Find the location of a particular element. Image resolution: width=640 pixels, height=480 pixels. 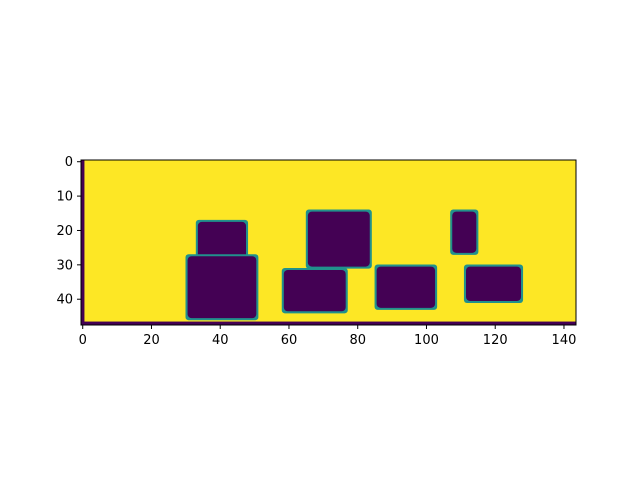

y-tick-label: 10 is located at coordinates (64, 197).